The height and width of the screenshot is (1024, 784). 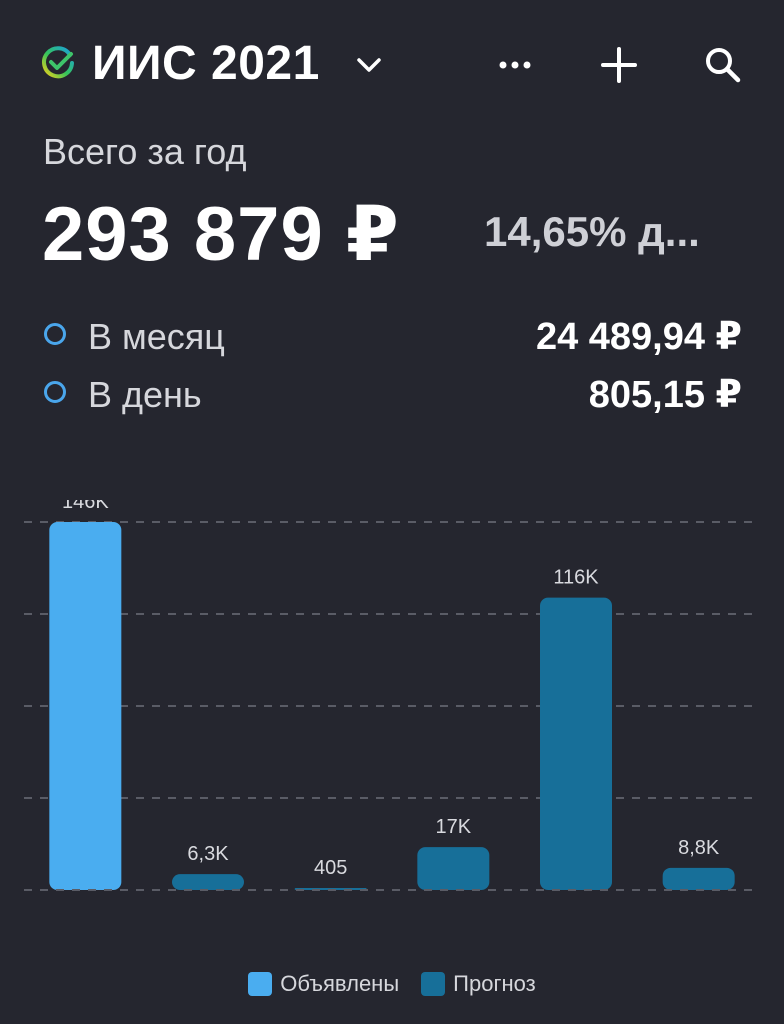 What do you see at coordinates (494, 983) in the screenshot?
I see `legend-label-forecast: Прогноз` at bounding box center [494, 983].